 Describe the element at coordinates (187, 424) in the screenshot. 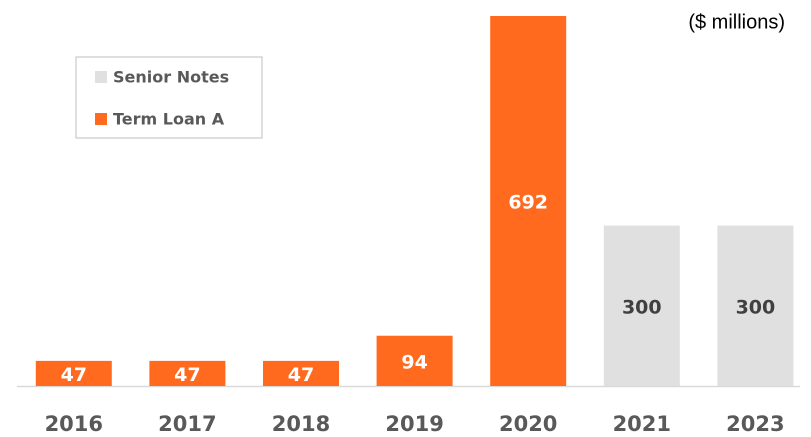

I see `x-tick-label: 2017` at that location.